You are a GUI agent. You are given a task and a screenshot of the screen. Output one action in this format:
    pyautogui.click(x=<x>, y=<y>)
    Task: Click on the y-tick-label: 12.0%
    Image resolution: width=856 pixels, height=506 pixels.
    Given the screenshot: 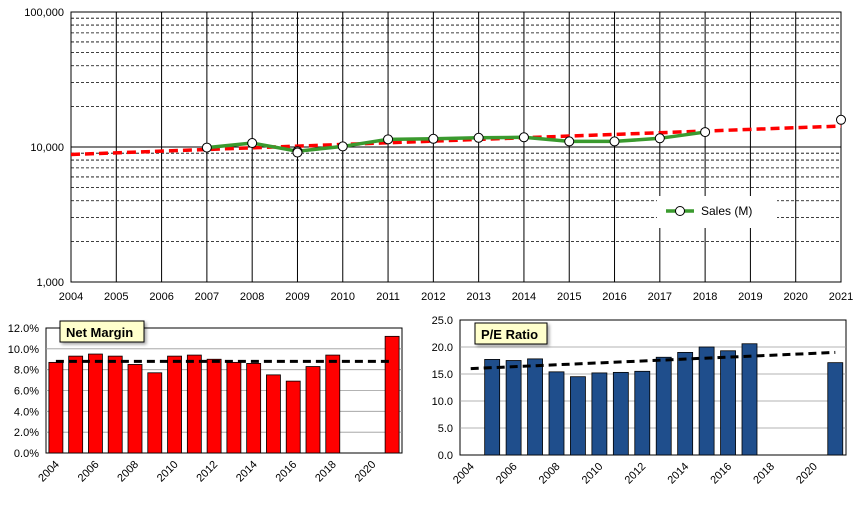 What is the action you would take?
    pyautogui.click(x=23, y=329)
    